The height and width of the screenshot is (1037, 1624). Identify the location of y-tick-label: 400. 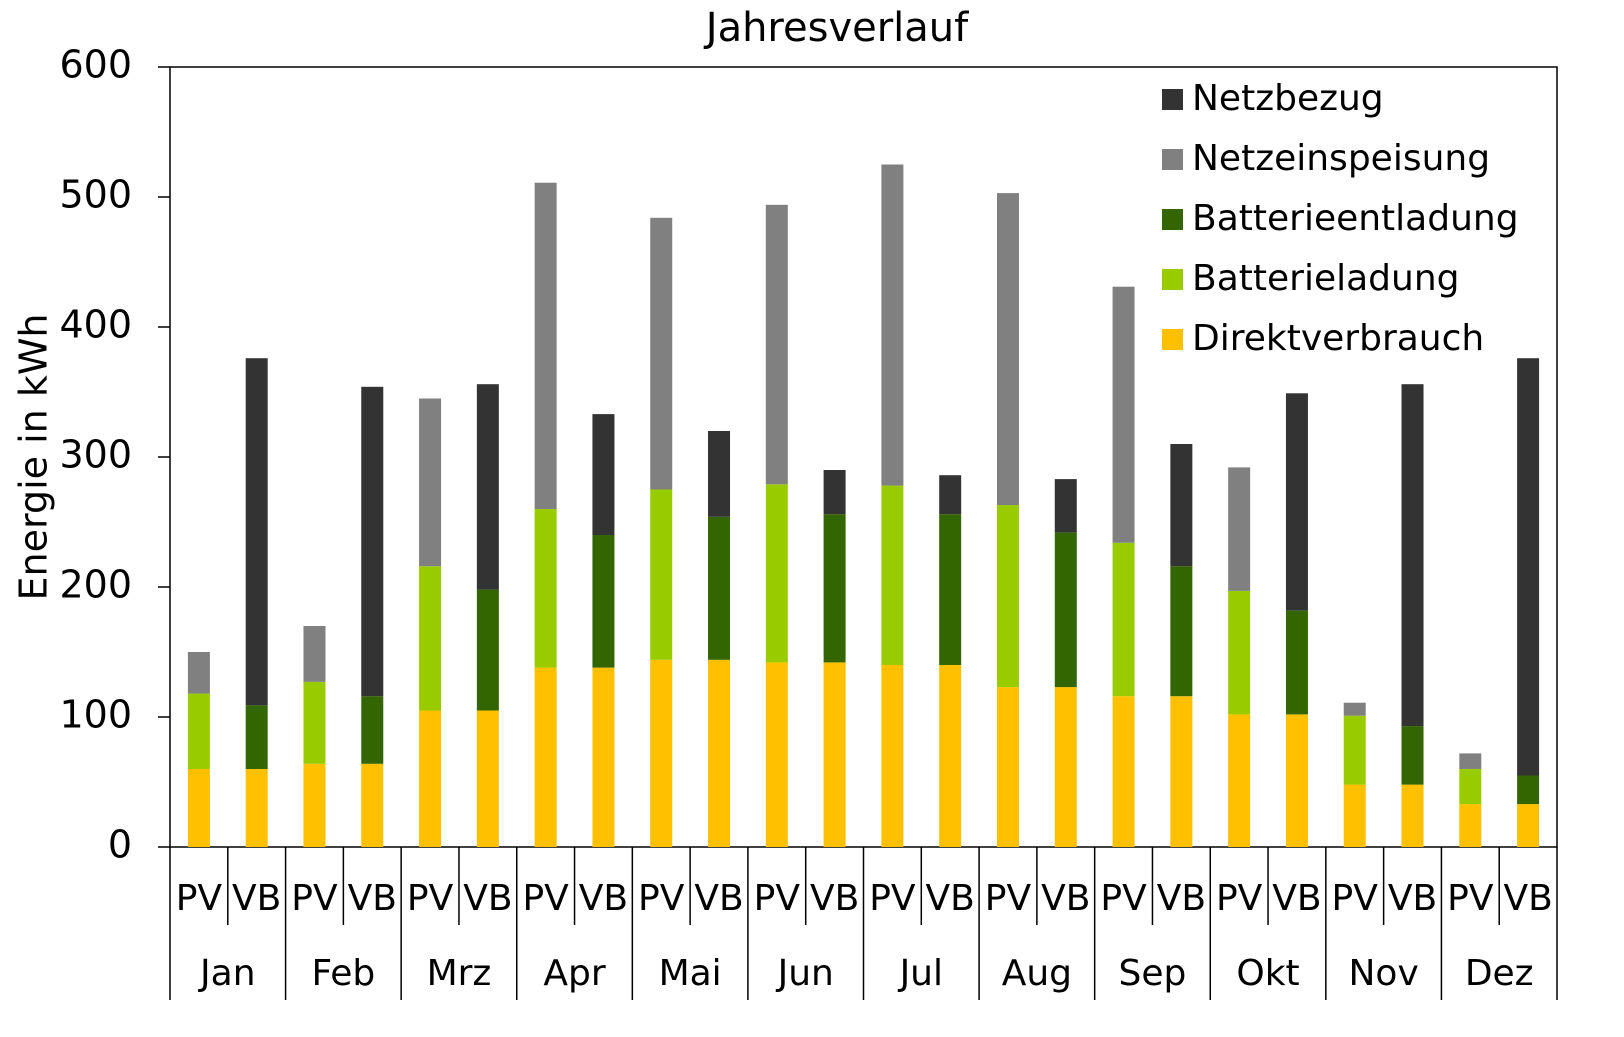
(95, 325).